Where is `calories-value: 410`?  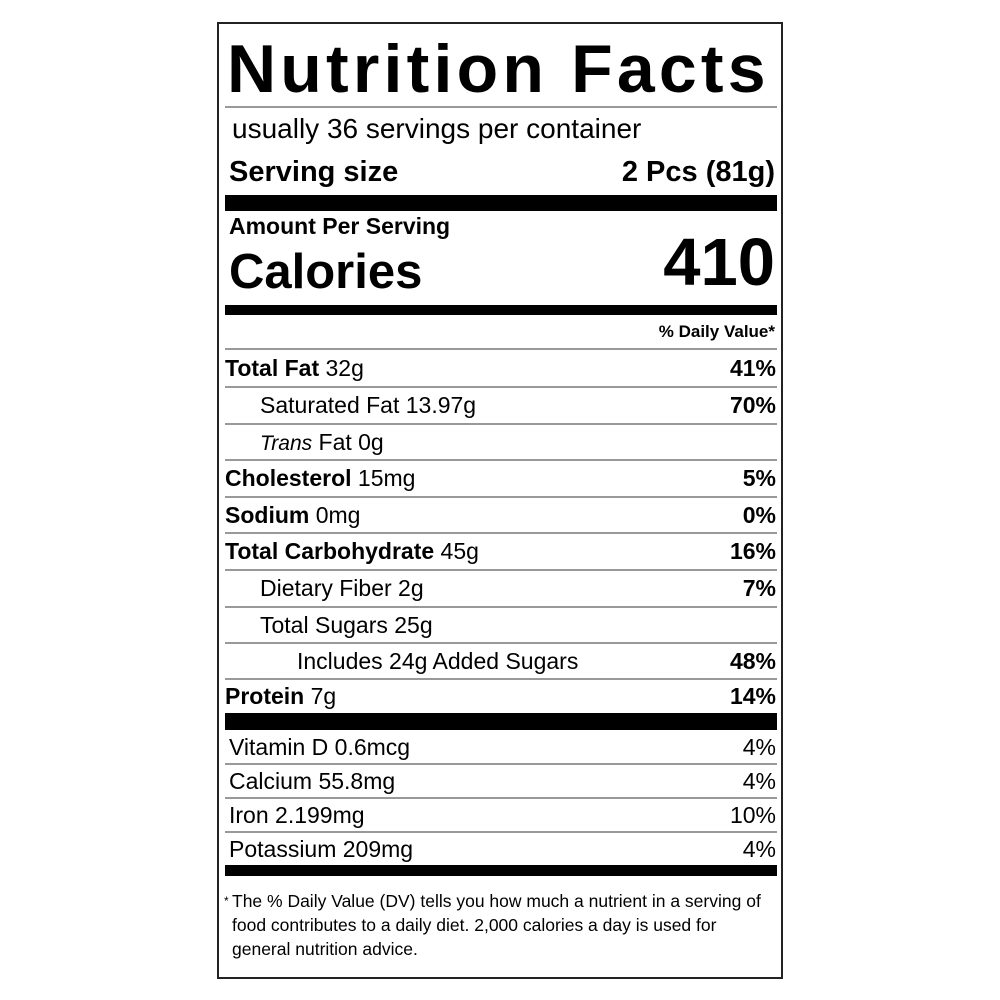 calories-value: 410 is located at coordinates (719, 262).